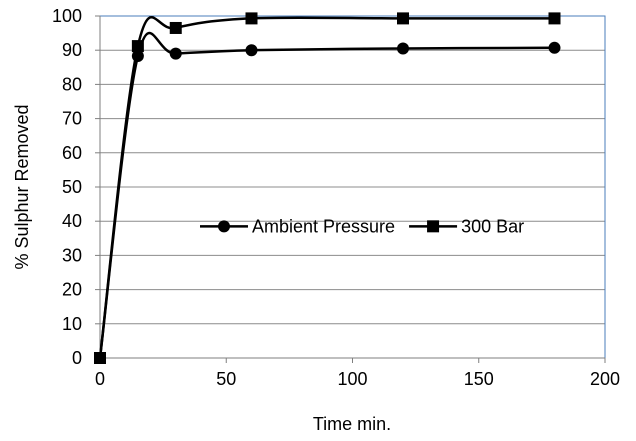 This screenshot has width=636, height=441. I want to click on y-tick-label: 60, so click(72, 153).